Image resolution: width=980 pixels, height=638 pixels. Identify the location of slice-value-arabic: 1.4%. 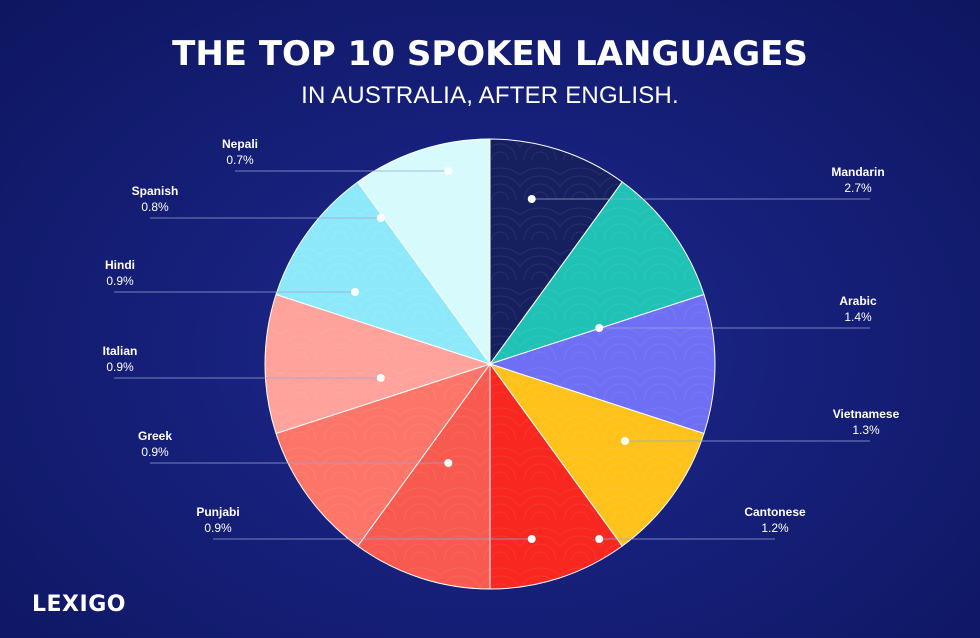
(858, 317).